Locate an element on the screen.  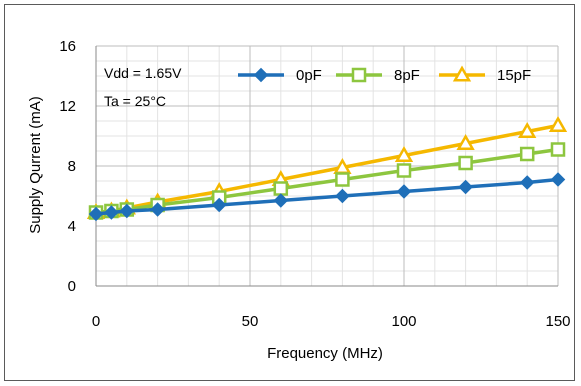
y-tick-label: 16 is located at coordinates (67, 46).